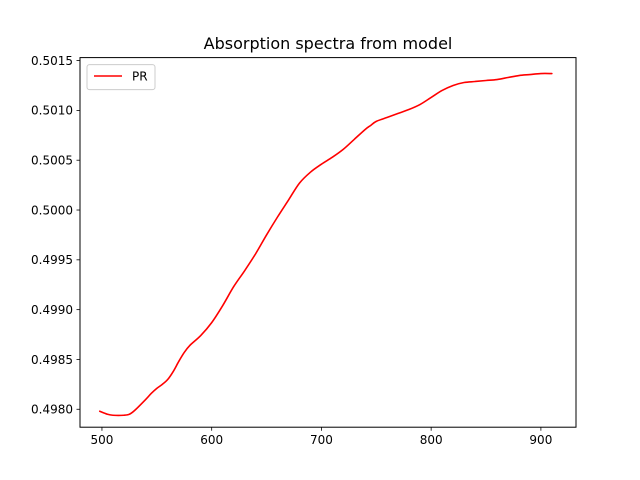 The height and width of the screenshot is (480, 640). Describe the element at coordinates (52, 310) in the screenshot. I see `y-tick-label: 0.4990` at that location.